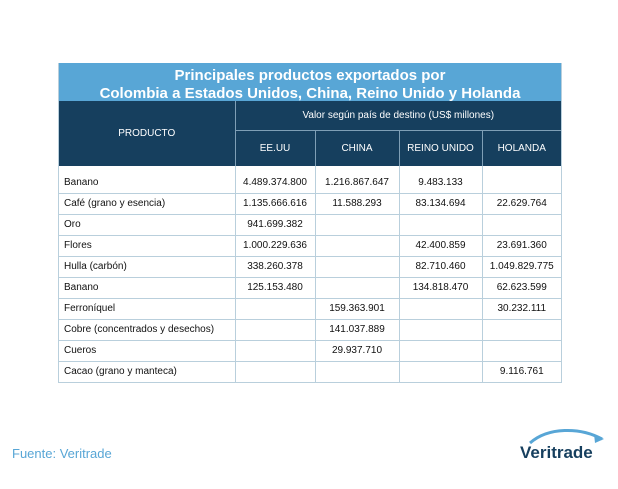 This screenshot has width=618, height=489. Describe the element at coordinates (522, 309) in the screenshot. I see `value-cell: 30.232.111` at that location.